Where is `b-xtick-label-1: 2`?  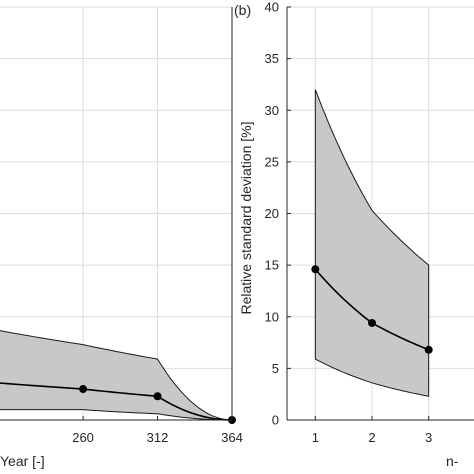
b-xtick-label-1: 2 is located at coordinates (371, 437).